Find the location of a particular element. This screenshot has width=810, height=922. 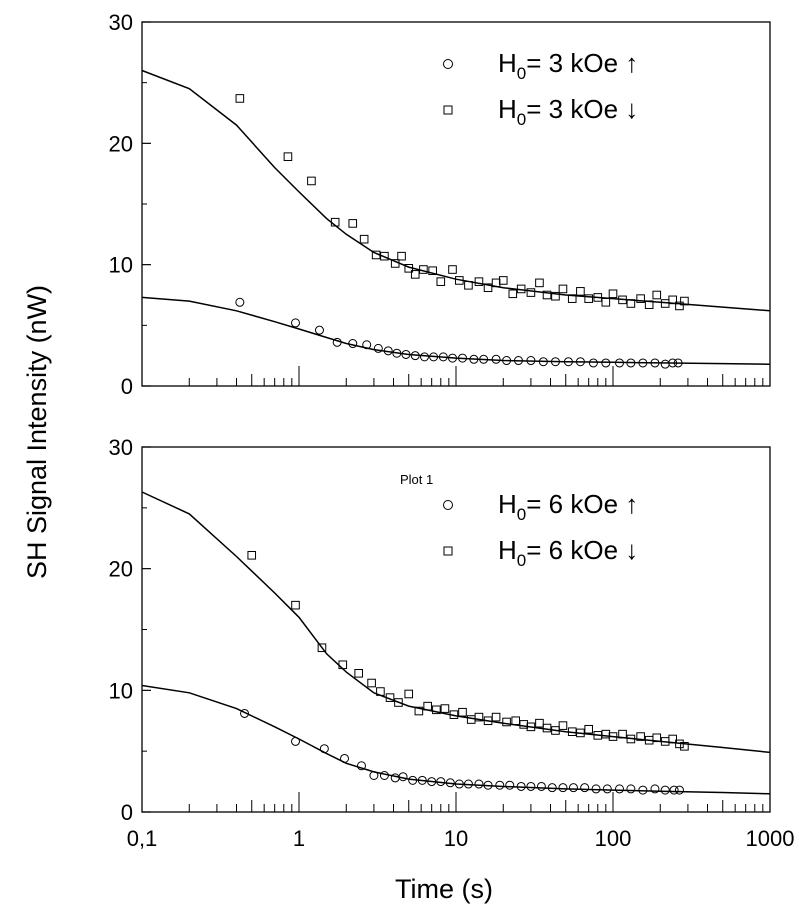

x-tick-label: 1000 is located at coordinates (770, 838).